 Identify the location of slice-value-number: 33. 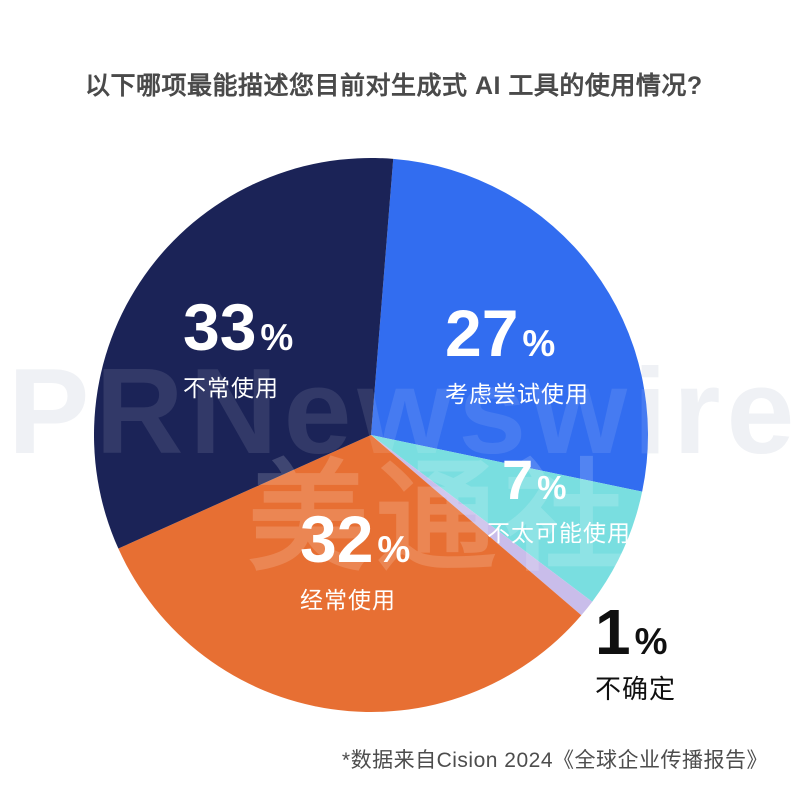
(220, 327).